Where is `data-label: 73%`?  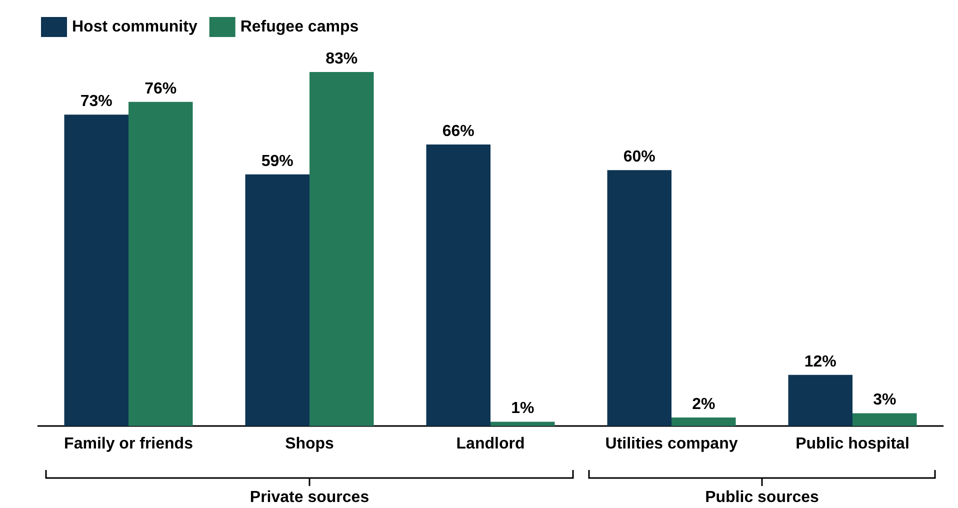 data-label: 73% is located at coordinates (96, 101).